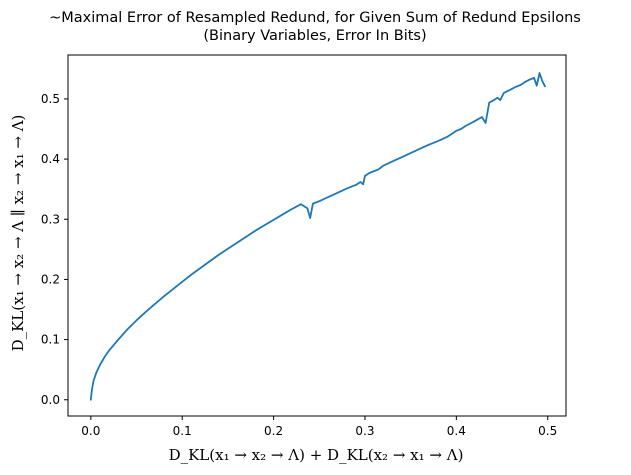 The image size is (631, 475). Describe the element at coordinates (50, 400) in the screenshot. I see `y-tick-label: 0.0` at that location.